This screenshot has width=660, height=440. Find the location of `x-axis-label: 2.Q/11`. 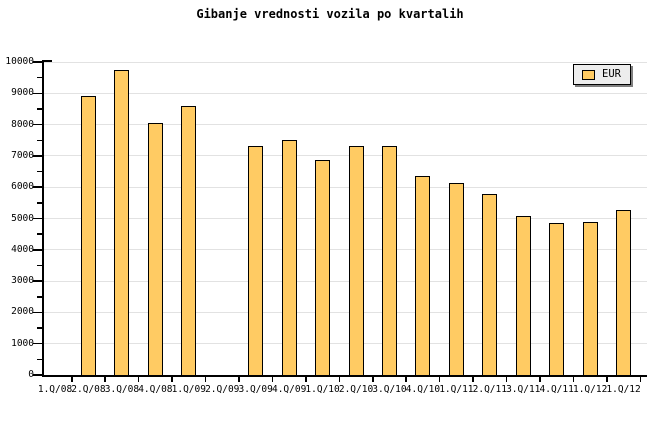

x-axis-label: 2.Q/11 is located at coordinates (489, 389).